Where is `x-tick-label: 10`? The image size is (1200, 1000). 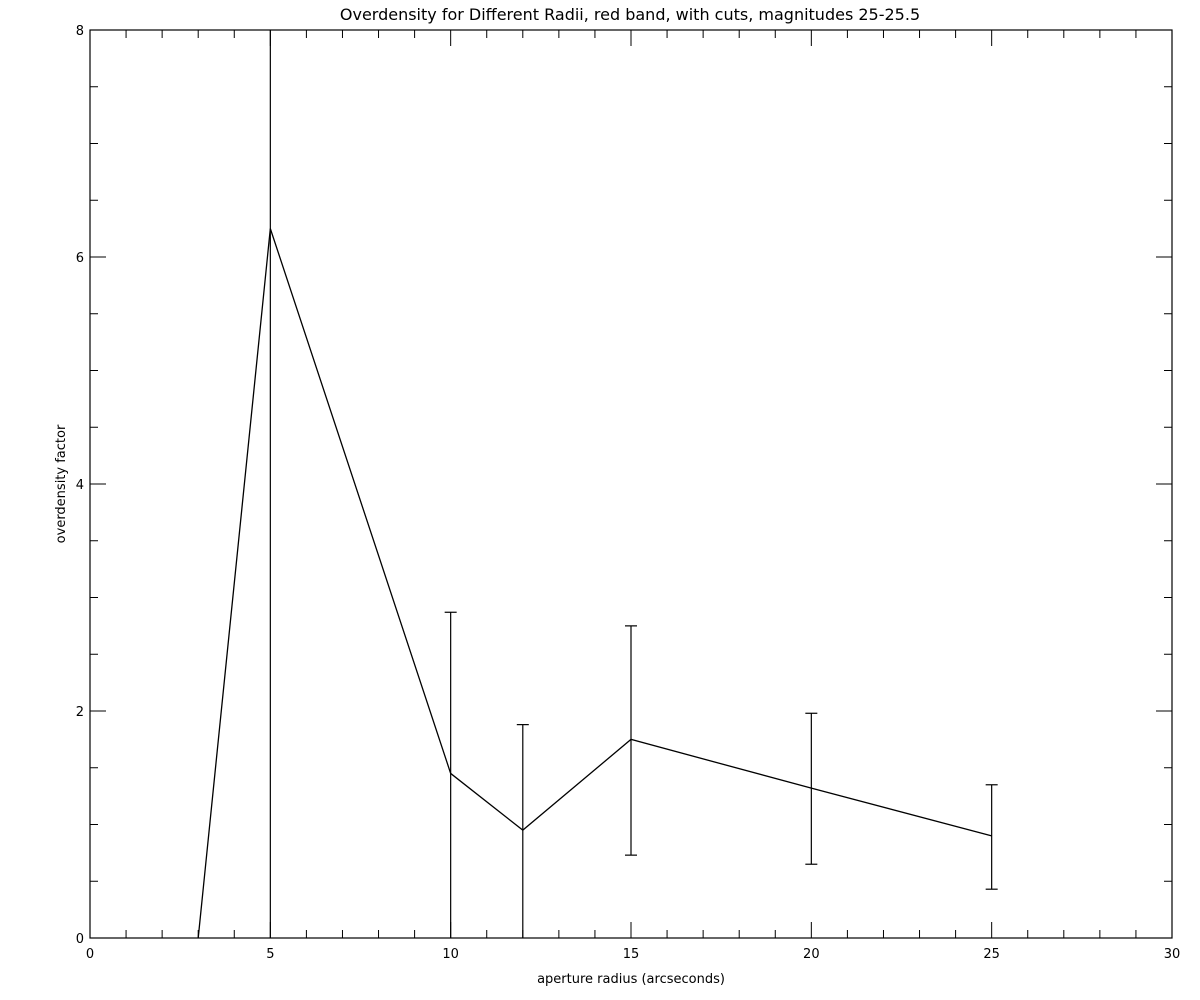 x-tick-label: 10 is located at coordinates (450, 954).